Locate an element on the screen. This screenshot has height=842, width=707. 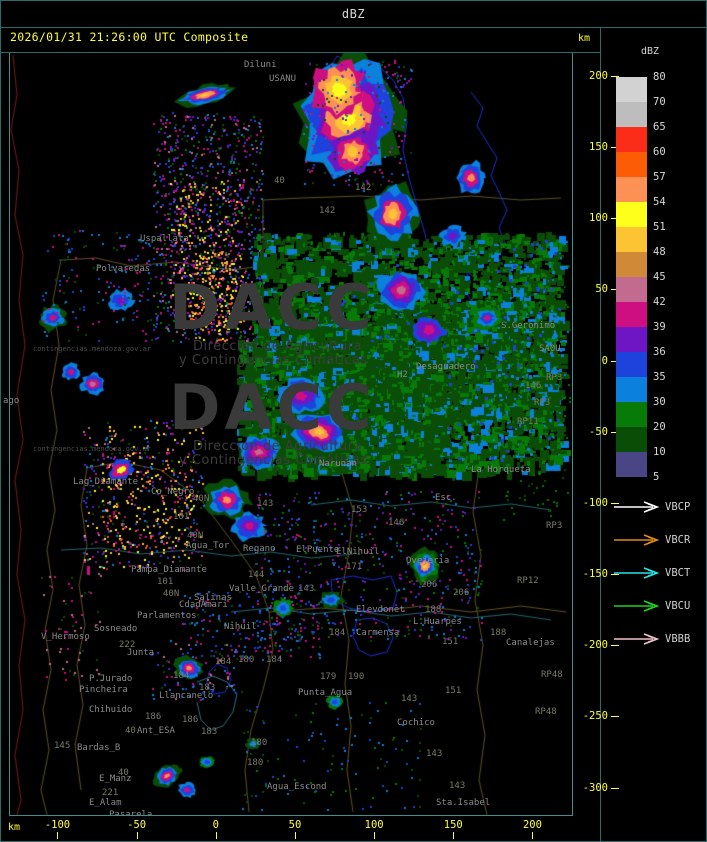
map-place-label: 186 is located at coordinates (190, 720).